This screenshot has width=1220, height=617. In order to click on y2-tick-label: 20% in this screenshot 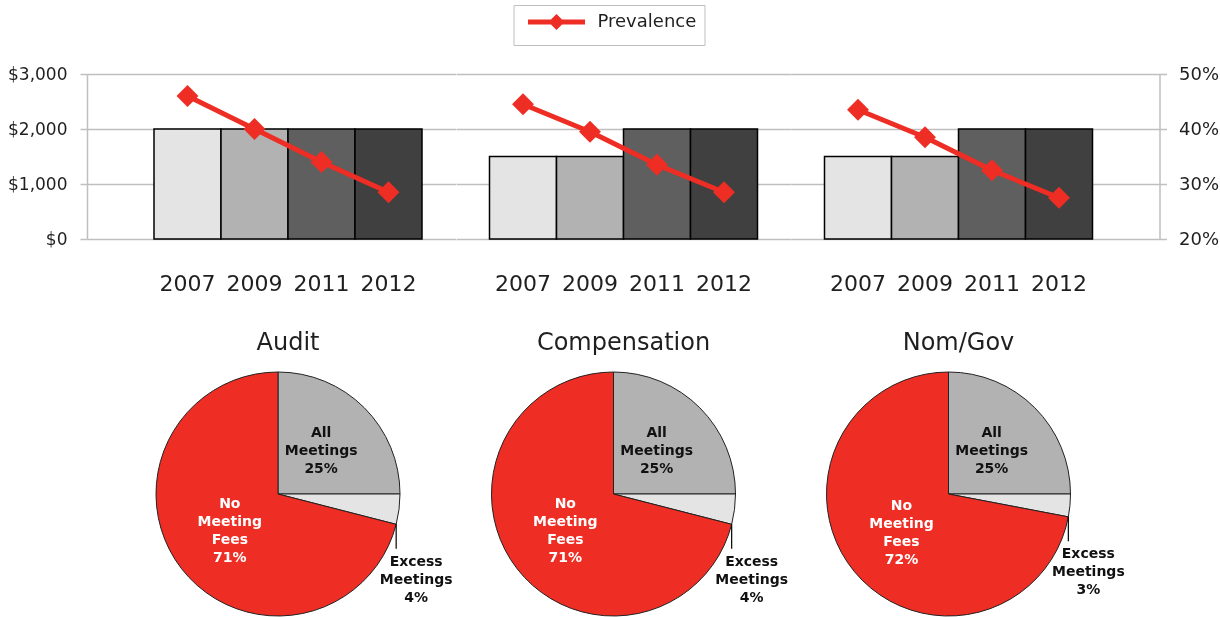, I will do `click(1199, 238)`.